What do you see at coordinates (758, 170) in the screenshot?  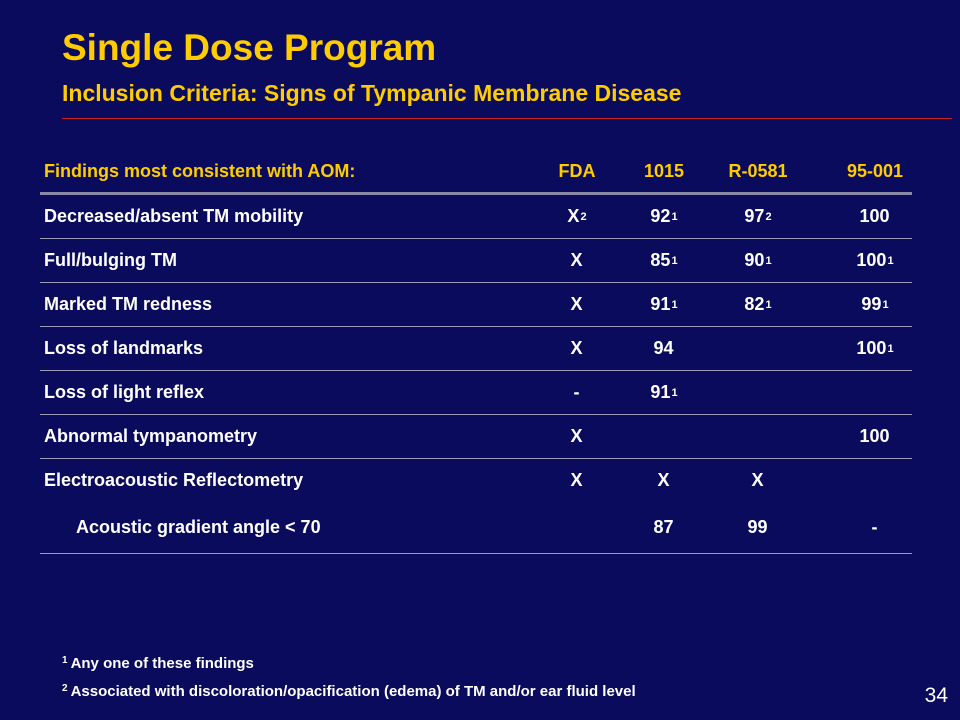 I see `header-r0581: R-0581` at bounding box center [758, 170].